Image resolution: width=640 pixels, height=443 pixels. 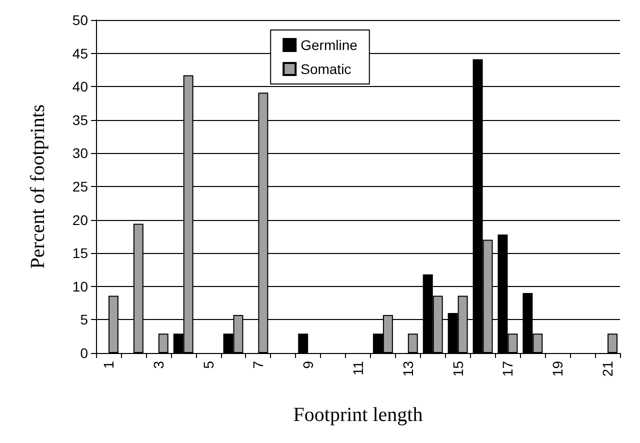 What do you see at coordinates (80, 153) in the screenshot?
I see `y-tick-label: 30` at bounding box center [80, 153].